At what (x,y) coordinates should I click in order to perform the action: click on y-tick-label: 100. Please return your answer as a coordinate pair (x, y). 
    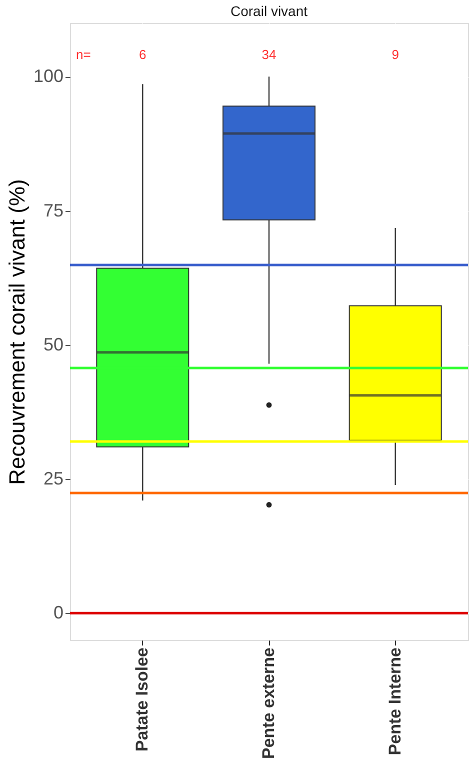
    Looking at the image, I should click on (48, 76).